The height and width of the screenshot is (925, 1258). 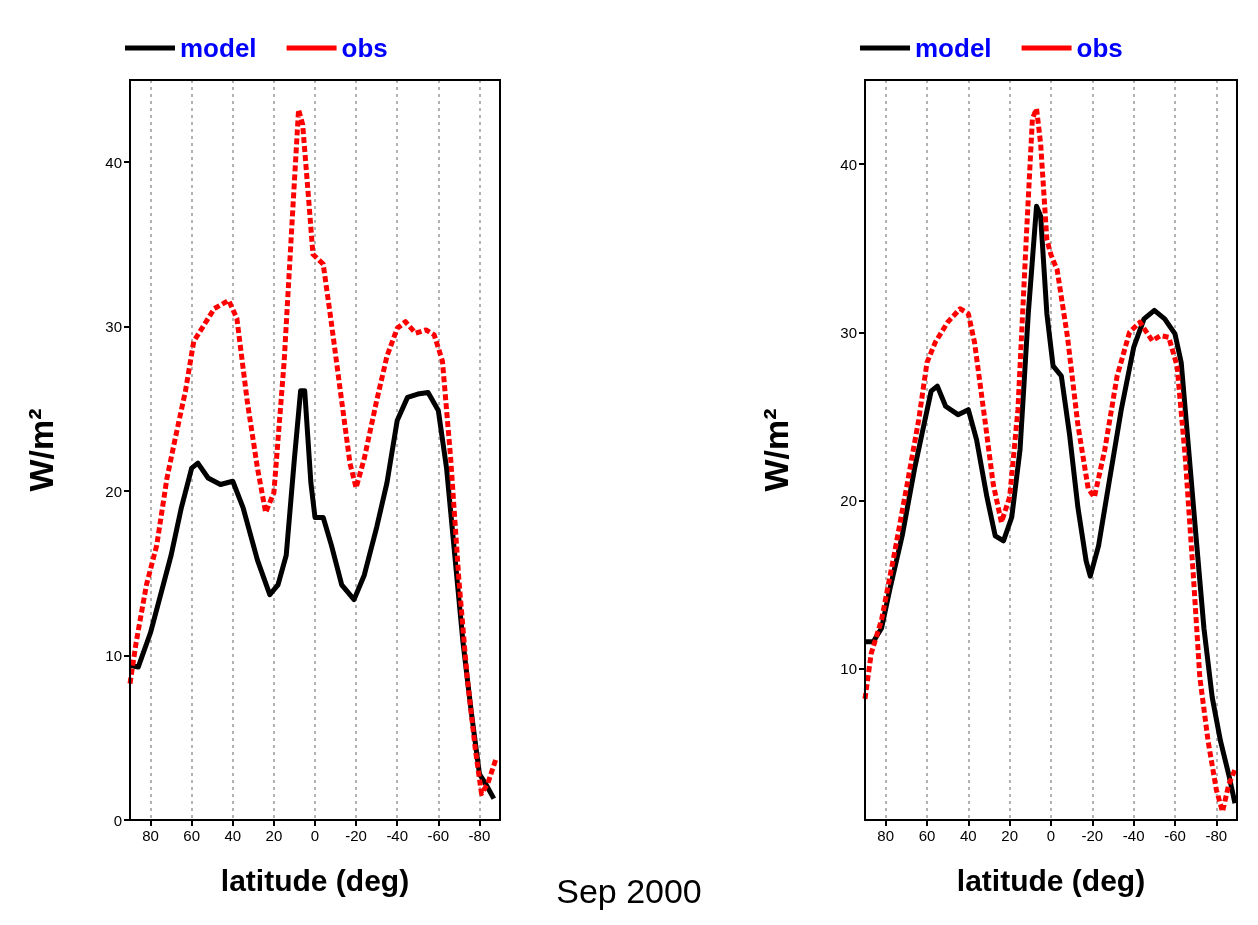 I want to click on y-tick-label: 0, so click(x=117, y=820).